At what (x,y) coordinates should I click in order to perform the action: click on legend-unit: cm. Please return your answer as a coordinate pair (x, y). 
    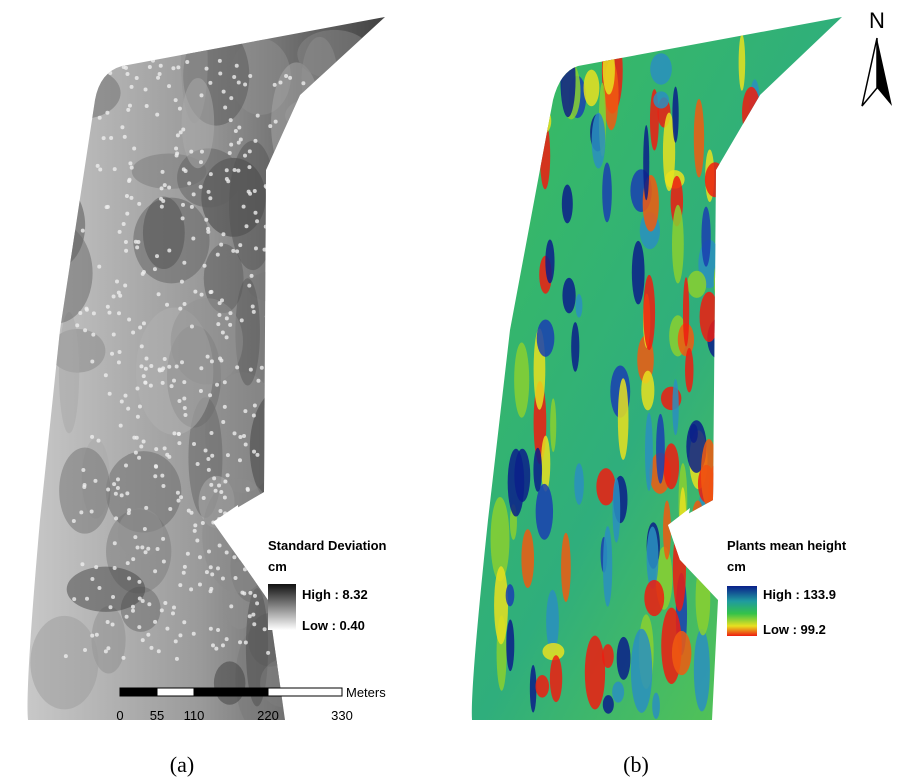
    Looking at the image, I should click on (277, 566).